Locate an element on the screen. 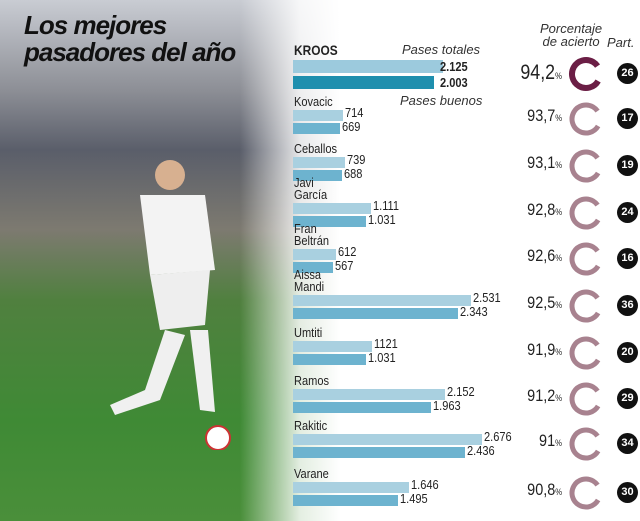 This screenshot has width=640, height=521. label-total-passes: 2.125 is located at coordinates (454, 66).